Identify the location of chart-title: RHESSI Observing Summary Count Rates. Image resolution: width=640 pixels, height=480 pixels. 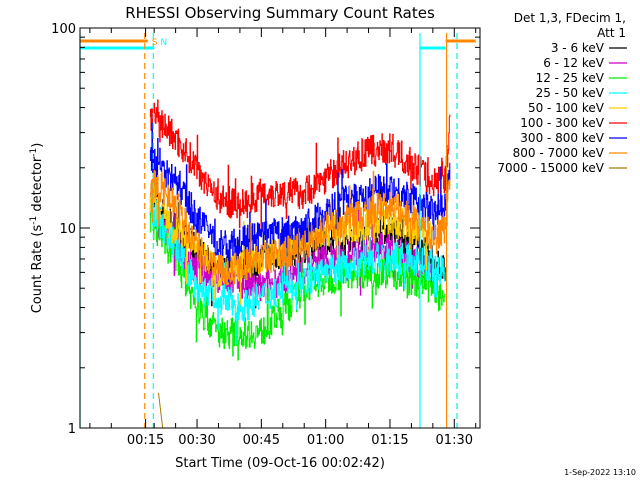
(280, 13).